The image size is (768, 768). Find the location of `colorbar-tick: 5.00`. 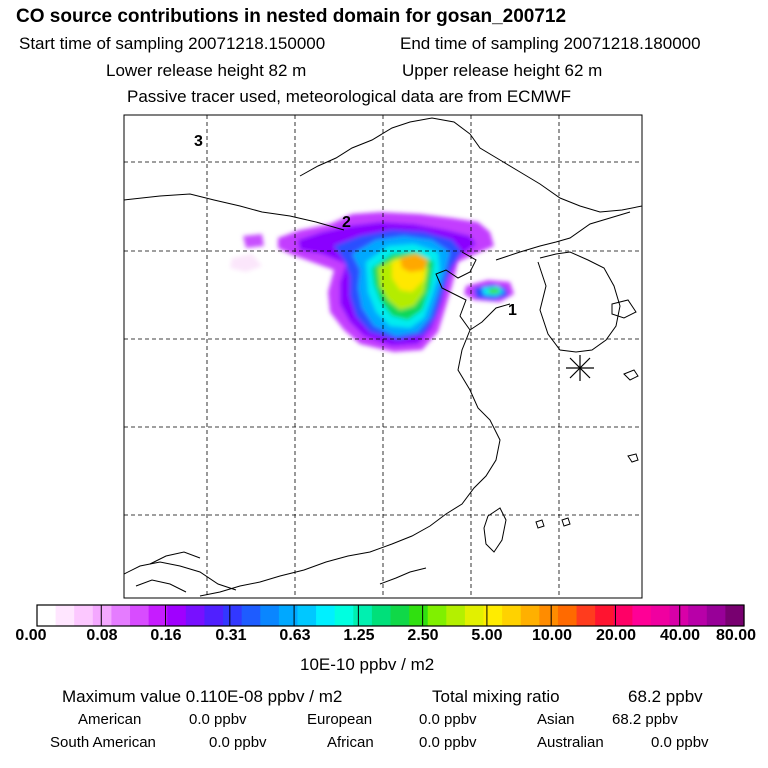

colorbar-tick: 5.00 is located at coordinates (487, 635).